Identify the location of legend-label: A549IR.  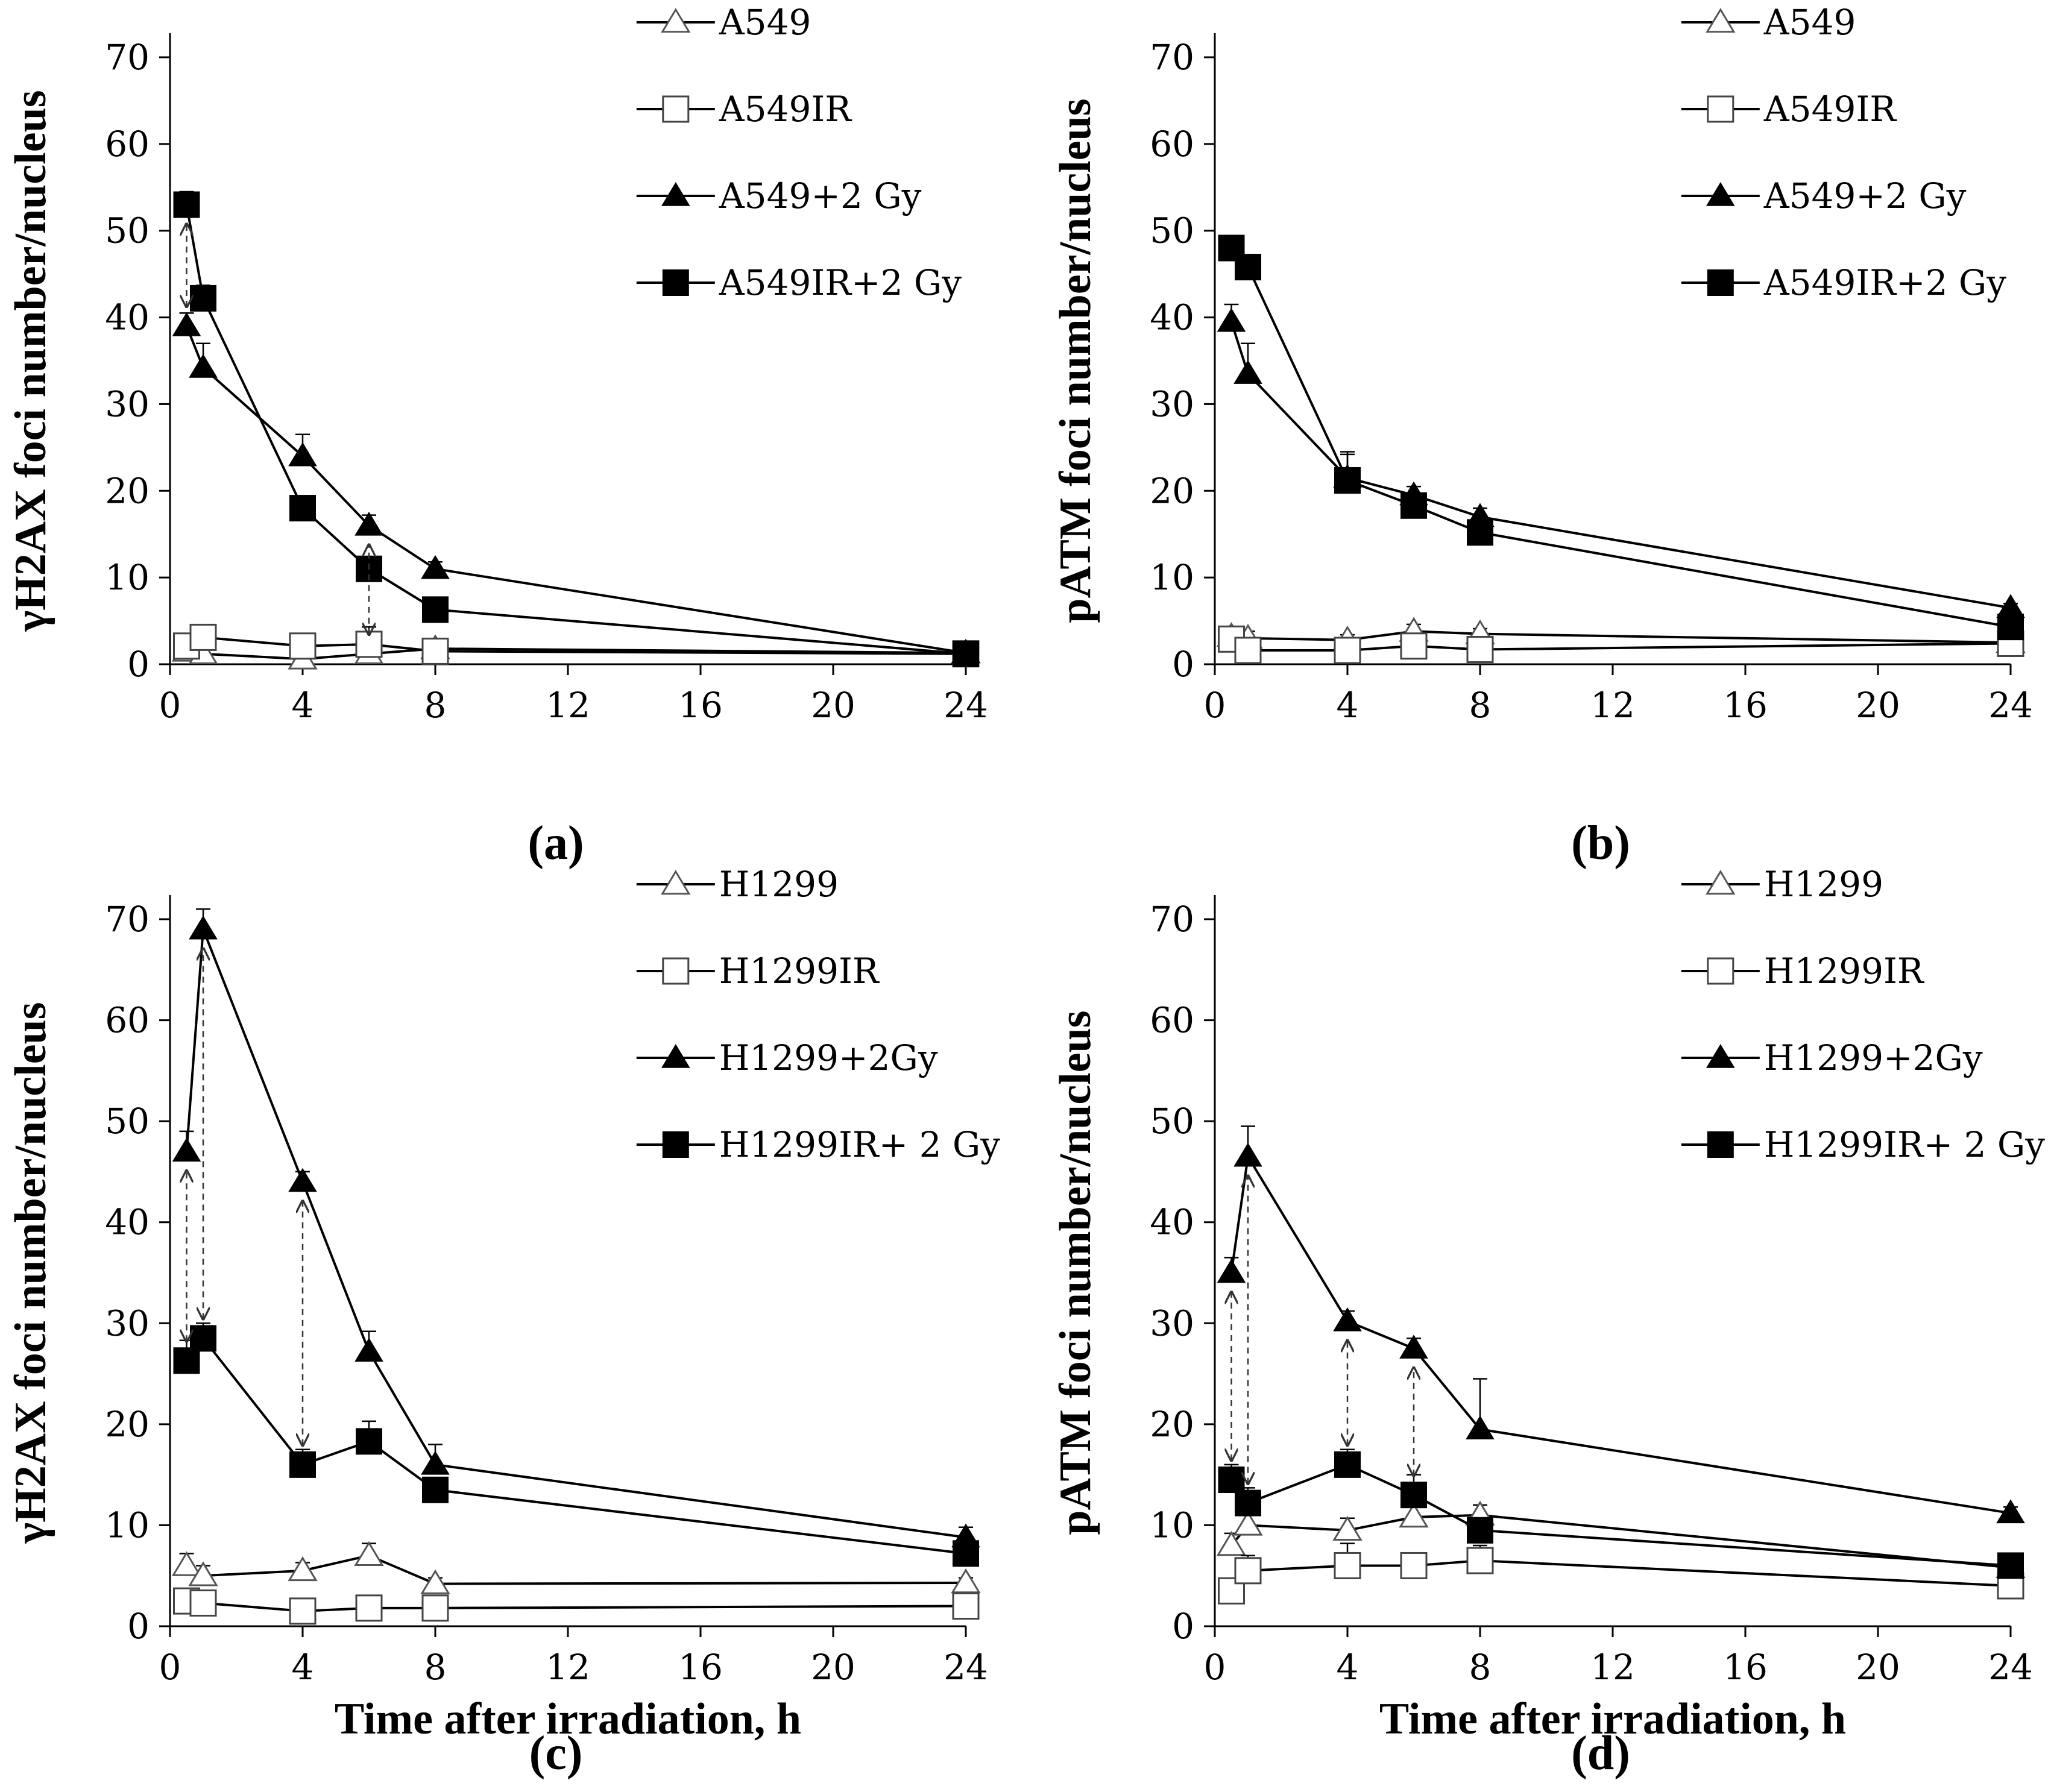
(786, 109).